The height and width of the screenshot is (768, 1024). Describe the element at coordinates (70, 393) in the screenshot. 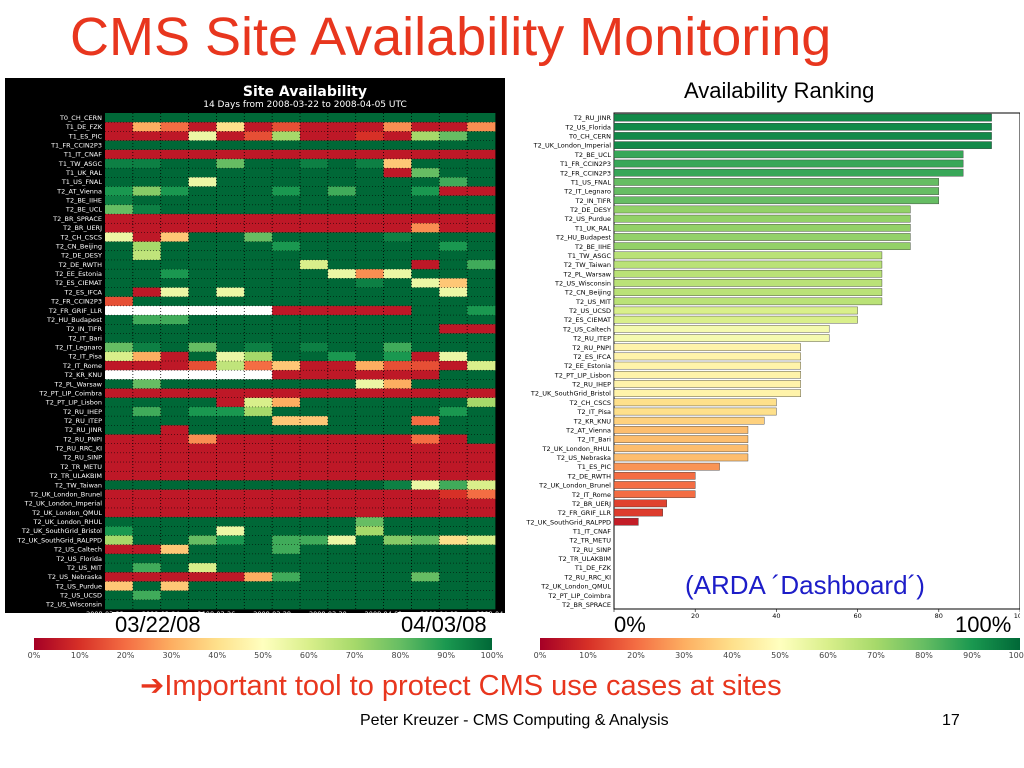

I see `heatmap-row-label: T2_PT_LIP_Coimbra` at that location.